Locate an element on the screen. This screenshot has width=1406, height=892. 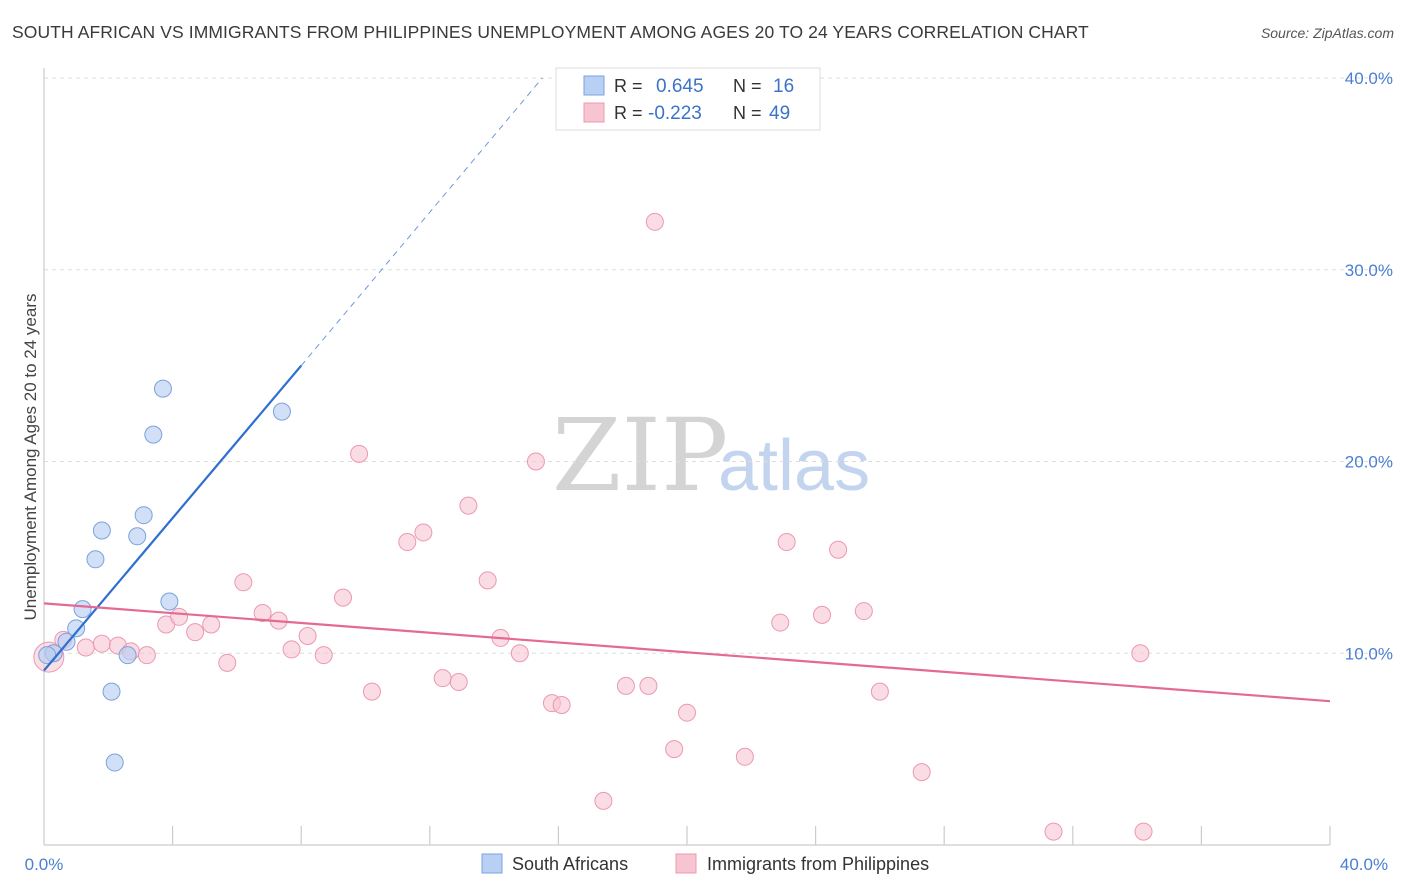
legend-swatch-blue is located at coordinates (594, 85).